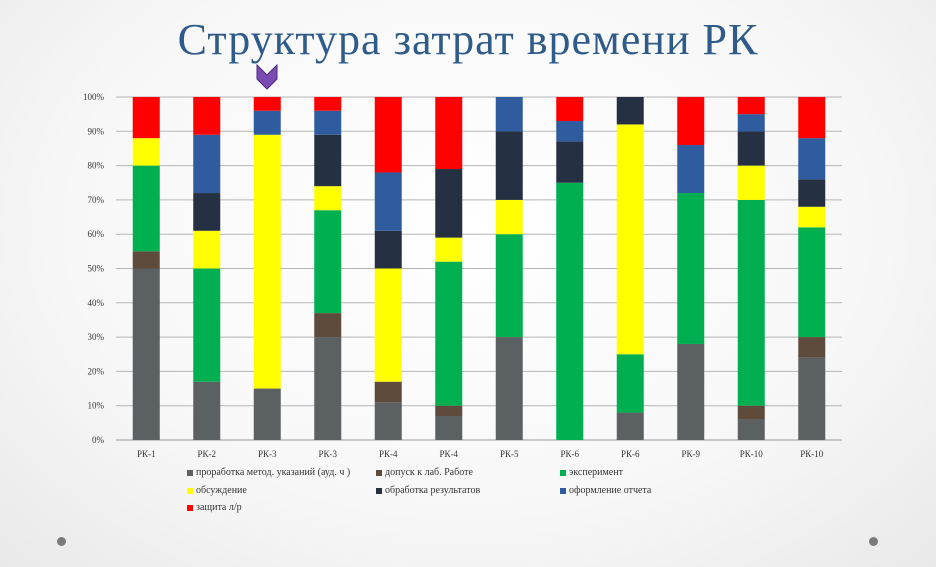 The width and height of the screenshot is (936, 567). I want to click on legend-item: допуск к лаб. Работе, so click(424, 472).